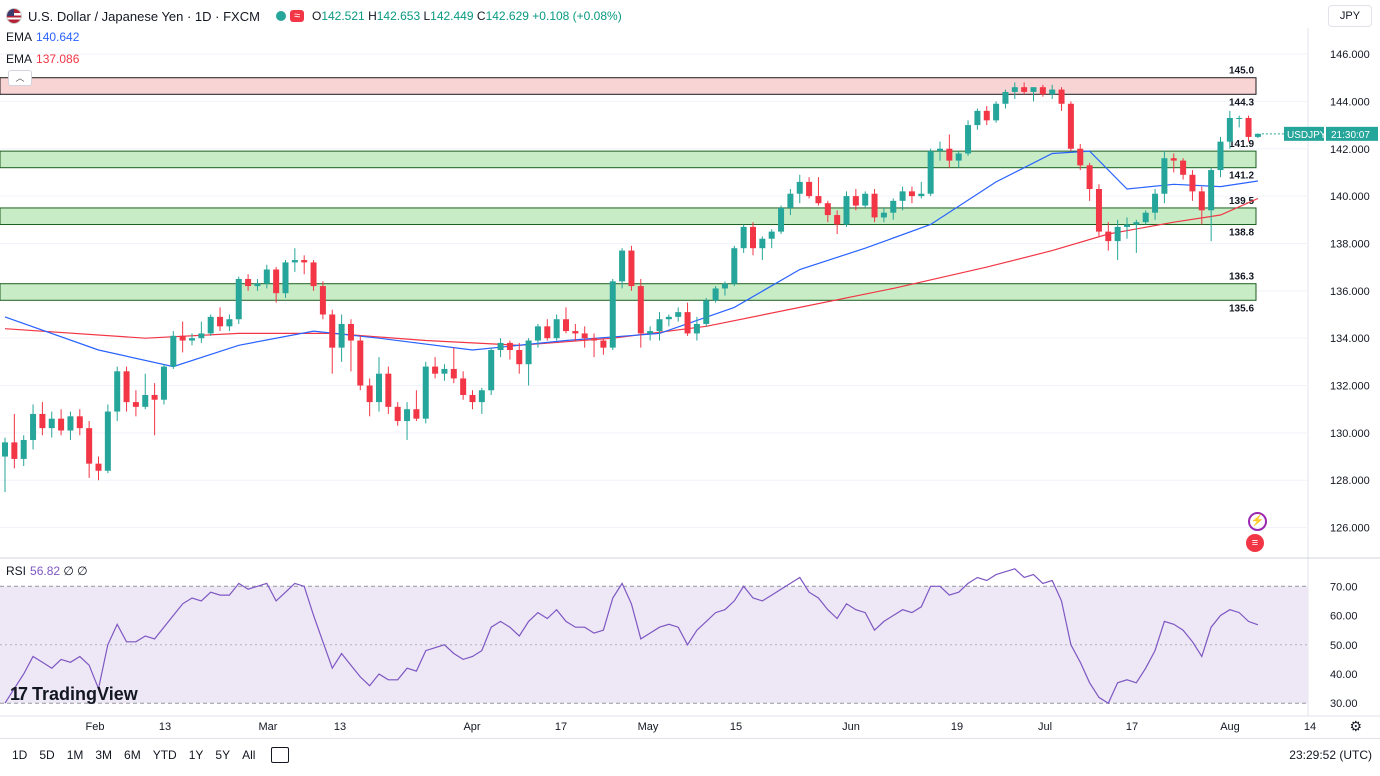 Image resolution: width=1380 pixels, height=776 pixels. What do you see at coordinates (851, 727) in the screenshot?
I see `time-tick-8: Jun` at bounding box center [851, 727].